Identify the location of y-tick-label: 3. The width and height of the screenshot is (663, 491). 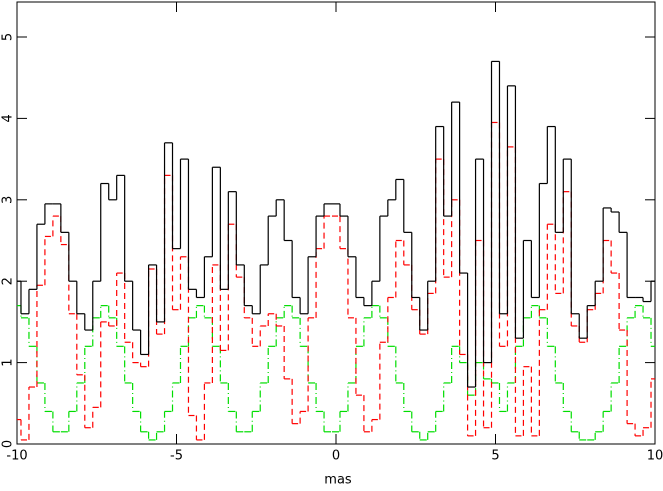
(8, 200).